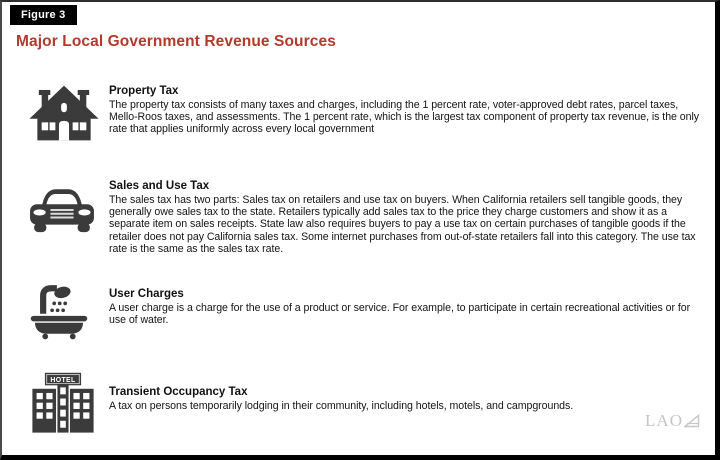  What do you see at coordinates (146, 294) in the screenshot?
I see `section-heading: User Charges` at bounding box center [146, 294].